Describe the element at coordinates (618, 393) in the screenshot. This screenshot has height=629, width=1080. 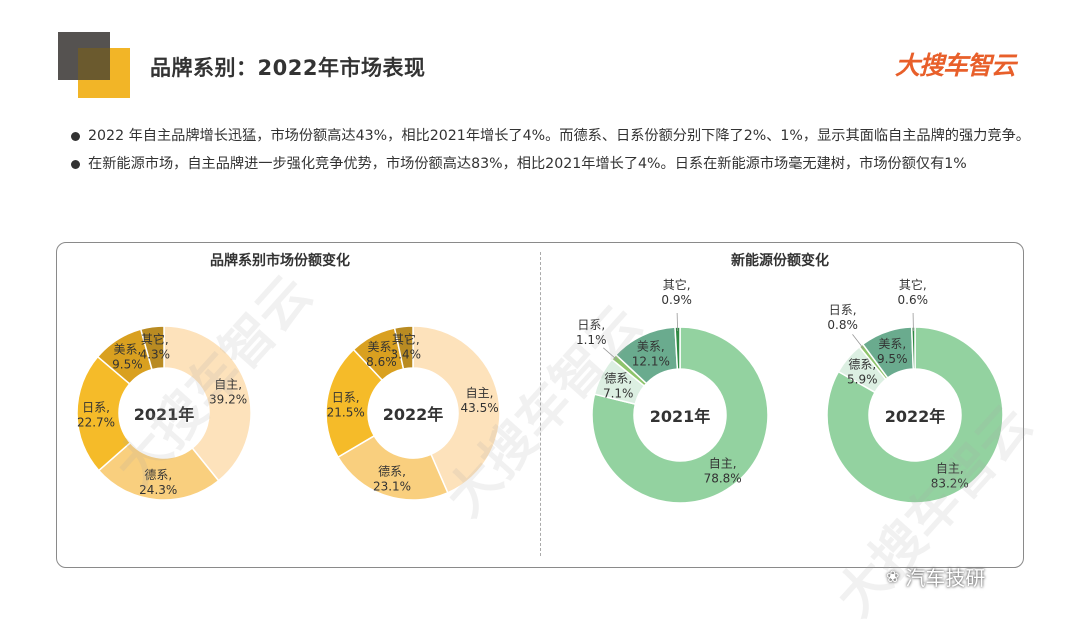
I see `slice-value-label: 7.1%` at that location.